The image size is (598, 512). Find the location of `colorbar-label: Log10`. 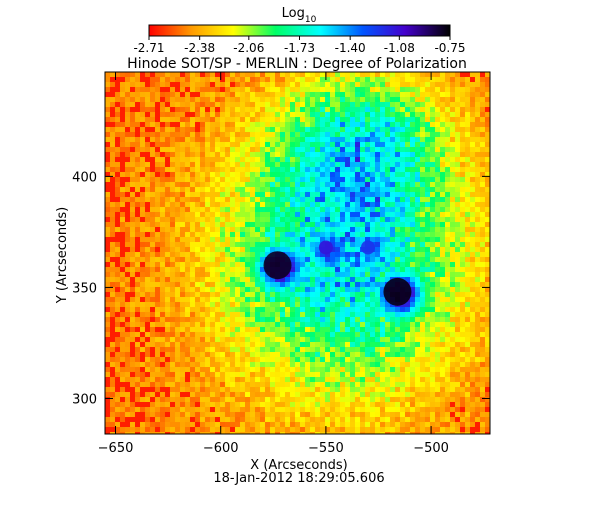

colorbar-label: Log10 is located at coordinates (299, 15).